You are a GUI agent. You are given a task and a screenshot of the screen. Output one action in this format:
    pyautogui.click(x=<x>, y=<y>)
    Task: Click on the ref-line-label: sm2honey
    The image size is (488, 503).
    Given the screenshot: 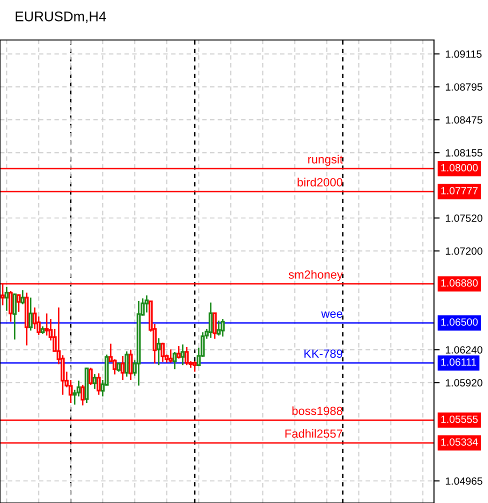 What is the action you would take?
    pyautogui.click(x=315, y=276)
    